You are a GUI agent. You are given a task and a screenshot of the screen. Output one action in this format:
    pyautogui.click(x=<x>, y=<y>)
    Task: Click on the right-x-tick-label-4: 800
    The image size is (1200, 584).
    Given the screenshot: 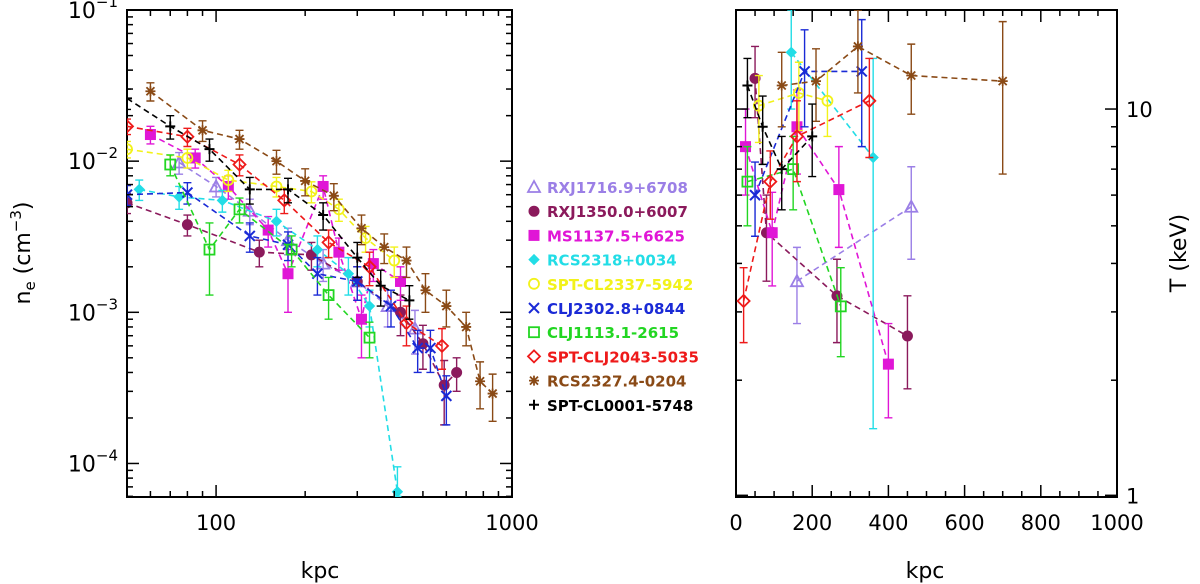 What is the action you would take?
    pyautogui.click(x=1041, y=523)
    